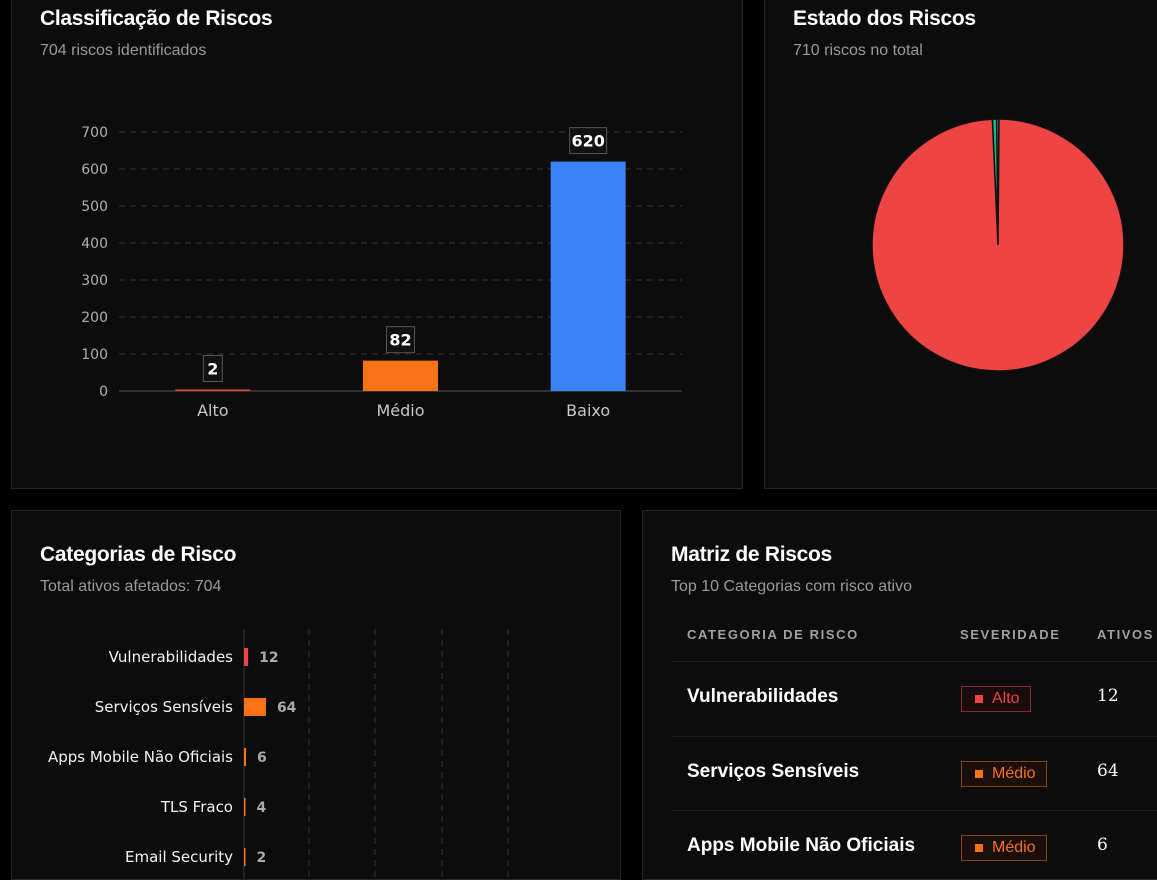  What do you see at coordinates (138, 554) in the screenshot?
I see `panel-title: Categorias de Risco` at bounding box center [138, 554].